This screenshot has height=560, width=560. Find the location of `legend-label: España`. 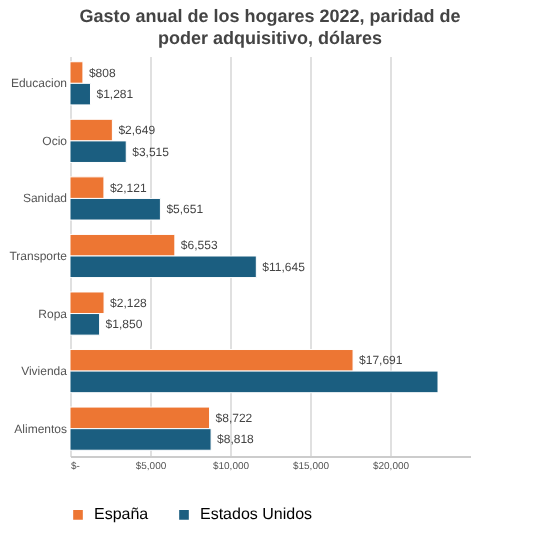

legend-label: España is located at coordinates (122, 513).